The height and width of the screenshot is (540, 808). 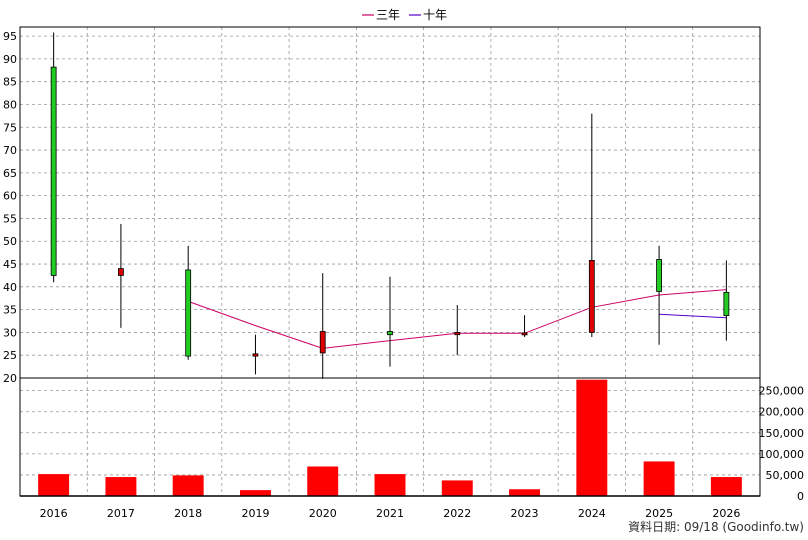 What do you see at coordinates (10, 59) in the screenshot?
I see `price-tick-label: 90` at bounding box center [10, 59].